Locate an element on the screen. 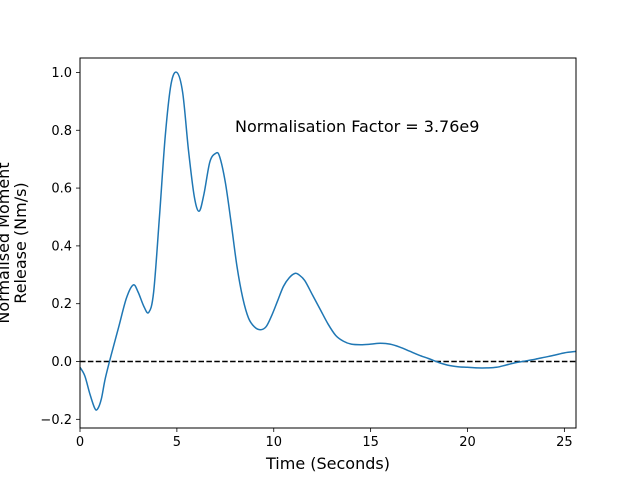 The width and height of the screenshot is (640, 480). annotation-normalisation-factor: Normalisation Factor = 3.76e9 is located at coordinates (357, 126).